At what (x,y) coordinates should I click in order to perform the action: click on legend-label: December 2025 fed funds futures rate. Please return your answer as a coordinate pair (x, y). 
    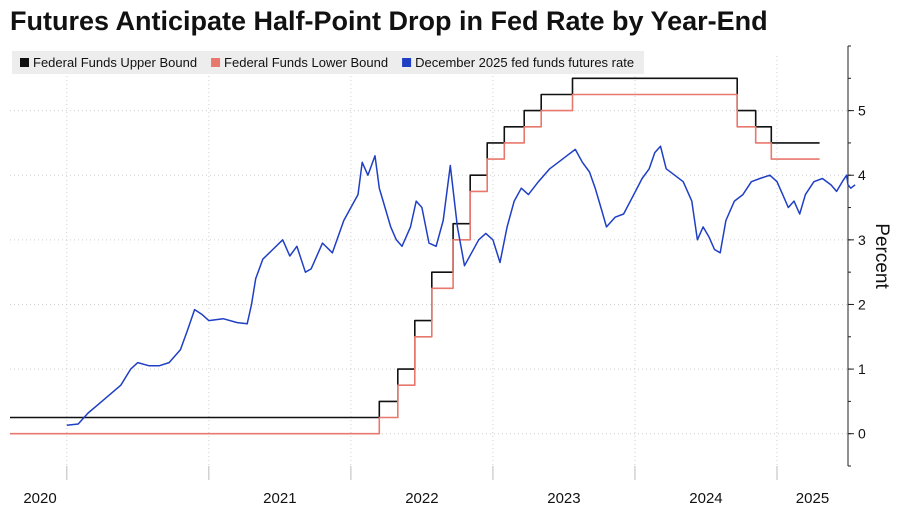
    Looking at the image, I should click on (524, 62).